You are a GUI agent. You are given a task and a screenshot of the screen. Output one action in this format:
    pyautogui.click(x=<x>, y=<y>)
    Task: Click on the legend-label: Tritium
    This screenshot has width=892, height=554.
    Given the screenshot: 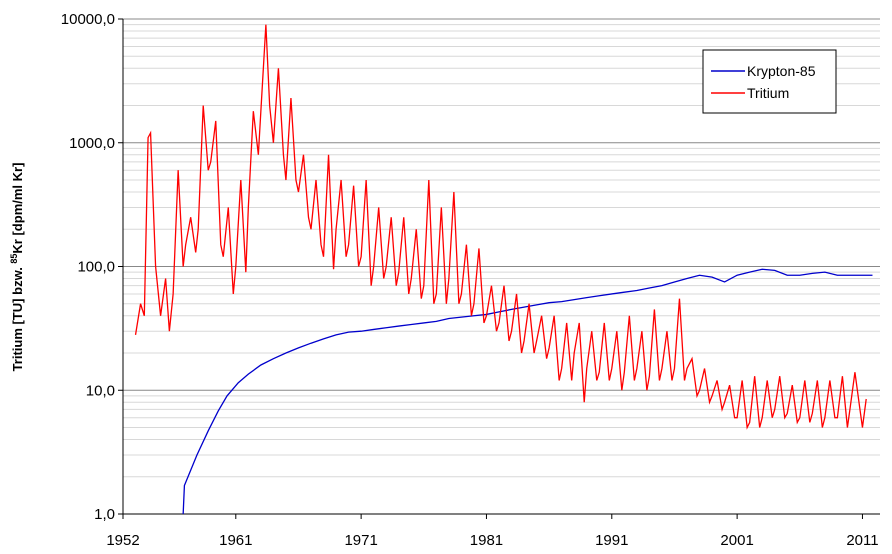 What is the action you would take?
    pyautogui.click(x=768, y=93)
    